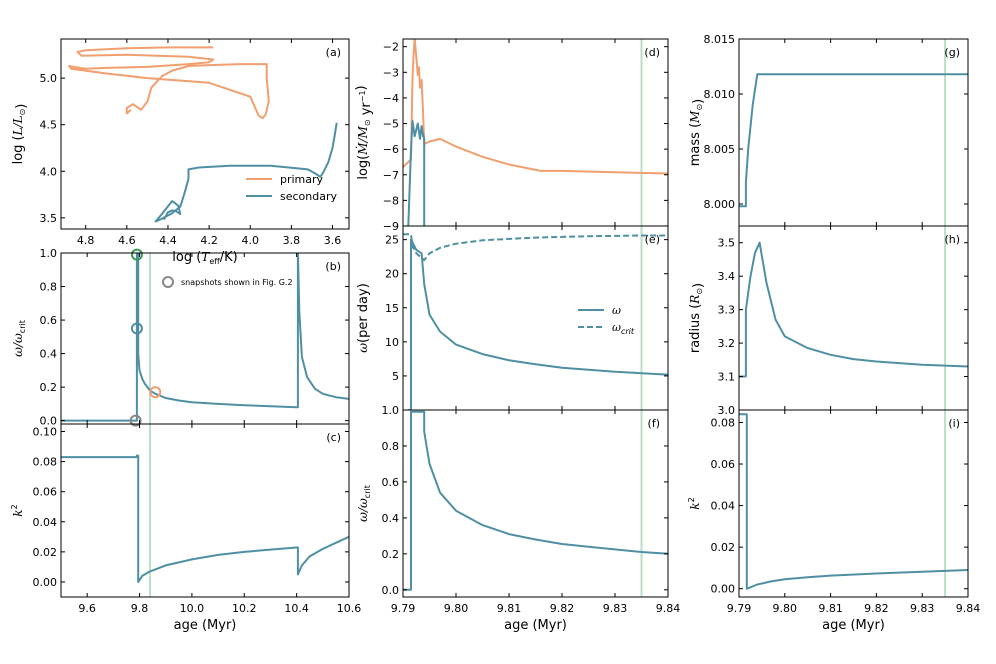 This screenshot has height=664, width=996. What do you see at coordinates (391, 175) in the screenshot?
I see `y-tick-label: −7` at bounding box center [391, 175].